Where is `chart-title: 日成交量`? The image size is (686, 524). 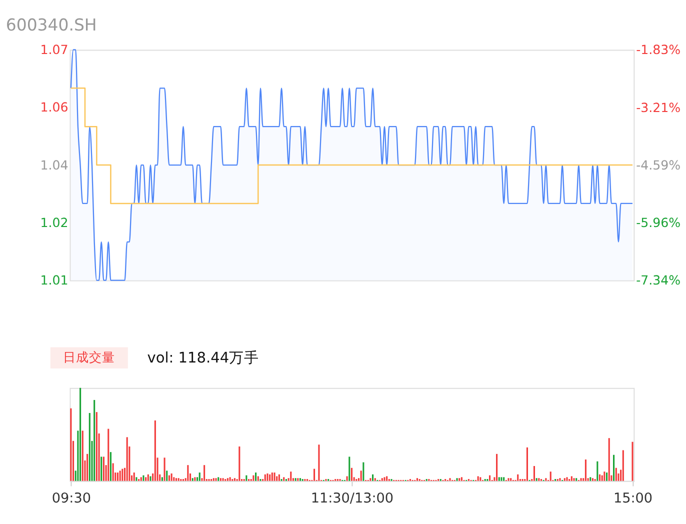
chart-title: 日成交量 is located at coordinates (89, 357).